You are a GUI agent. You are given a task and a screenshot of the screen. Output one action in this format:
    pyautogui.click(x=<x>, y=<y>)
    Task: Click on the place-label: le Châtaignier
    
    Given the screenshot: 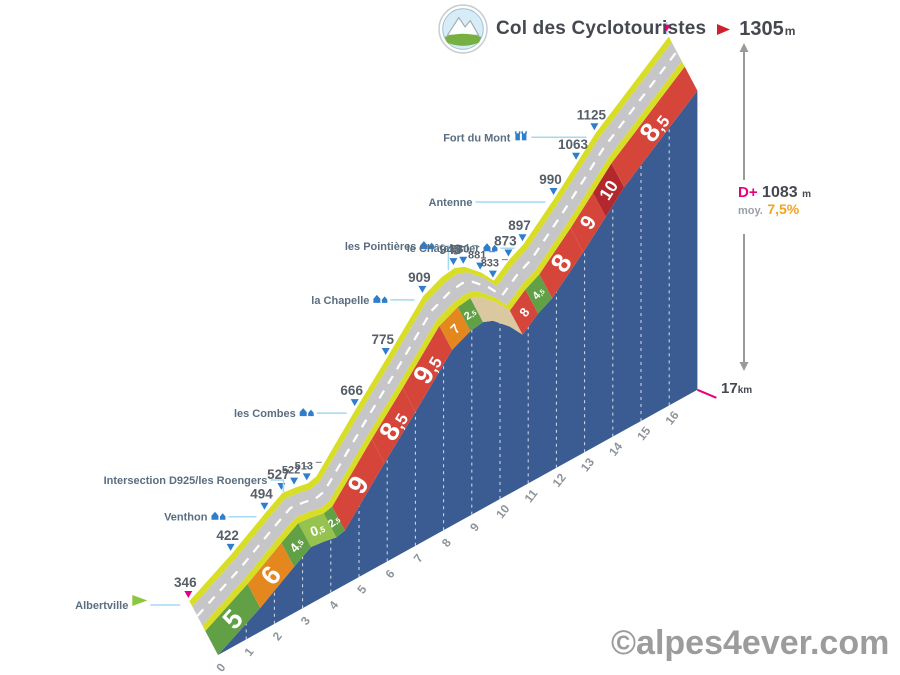 What is the action you would take?
    pyautogui.click(x=443, y=249)
    